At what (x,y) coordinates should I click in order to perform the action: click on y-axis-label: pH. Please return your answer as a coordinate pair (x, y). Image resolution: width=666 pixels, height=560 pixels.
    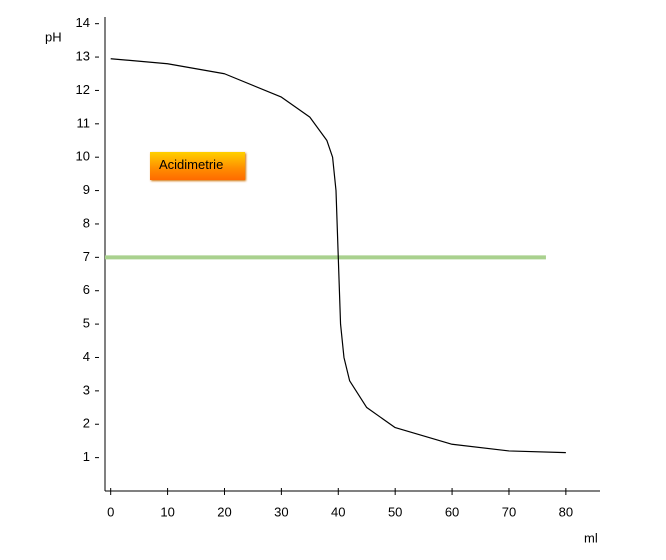
    Looking at the image, I should click on (53, 36).